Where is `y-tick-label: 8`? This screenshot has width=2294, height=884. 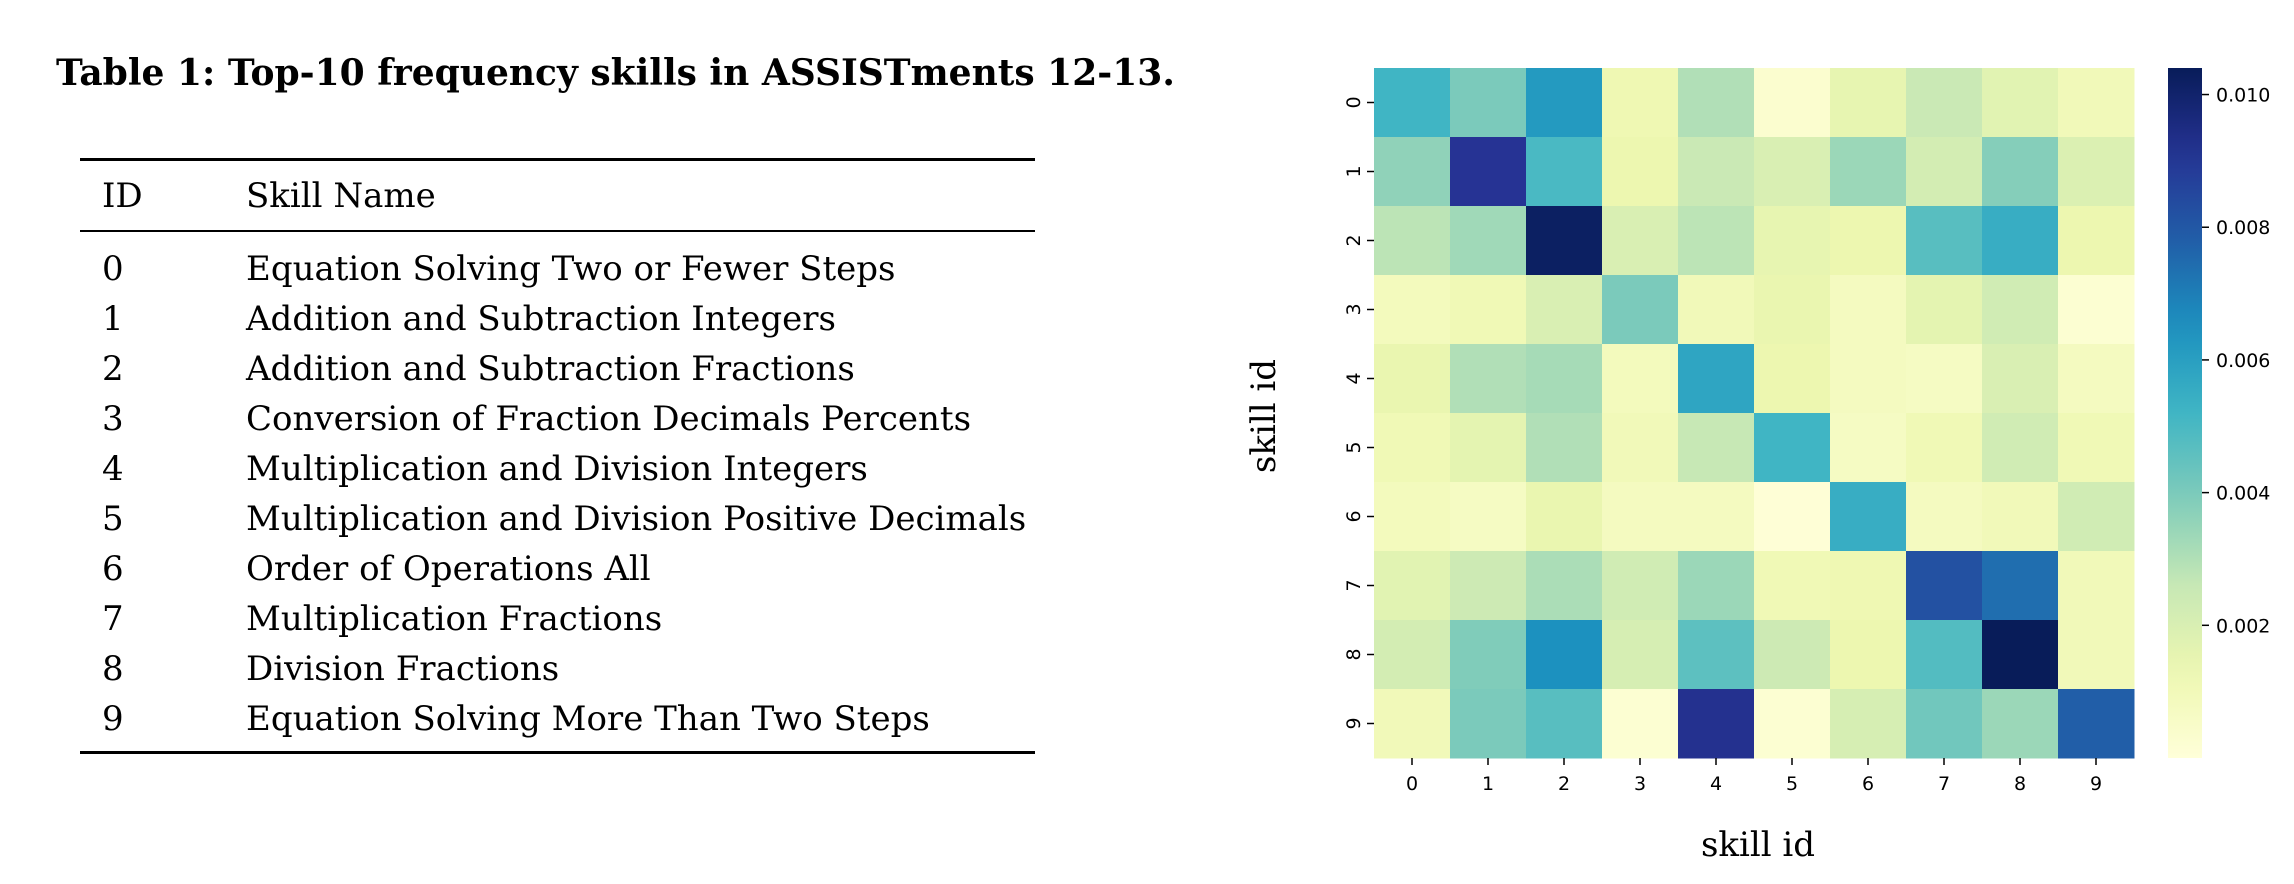 y-tick-label: 8 is located at coordinates (1354, 654).